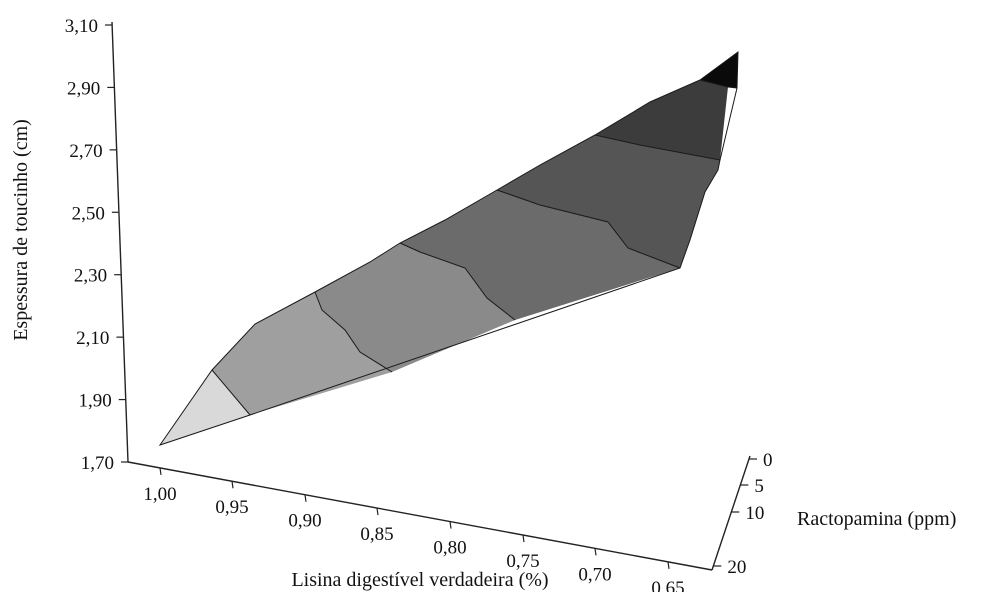 The image size is (1004, 592). I want to click on x-axis-ticks: 1,00 0,95 0,90 0,85 0,80 0,75 0,70 0,65, so click(414, 529).